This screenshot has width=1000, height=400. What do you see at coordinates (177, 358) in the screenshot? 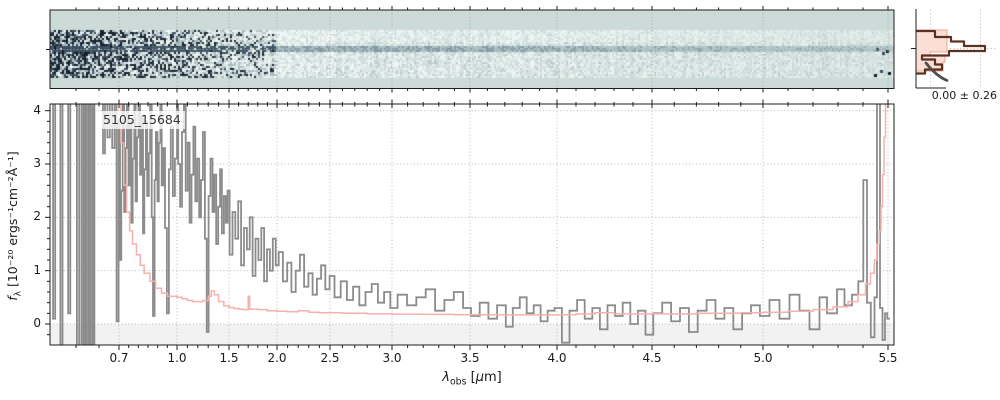
I see `x-tick-label: 1.0` at bounding box center [177, 358].